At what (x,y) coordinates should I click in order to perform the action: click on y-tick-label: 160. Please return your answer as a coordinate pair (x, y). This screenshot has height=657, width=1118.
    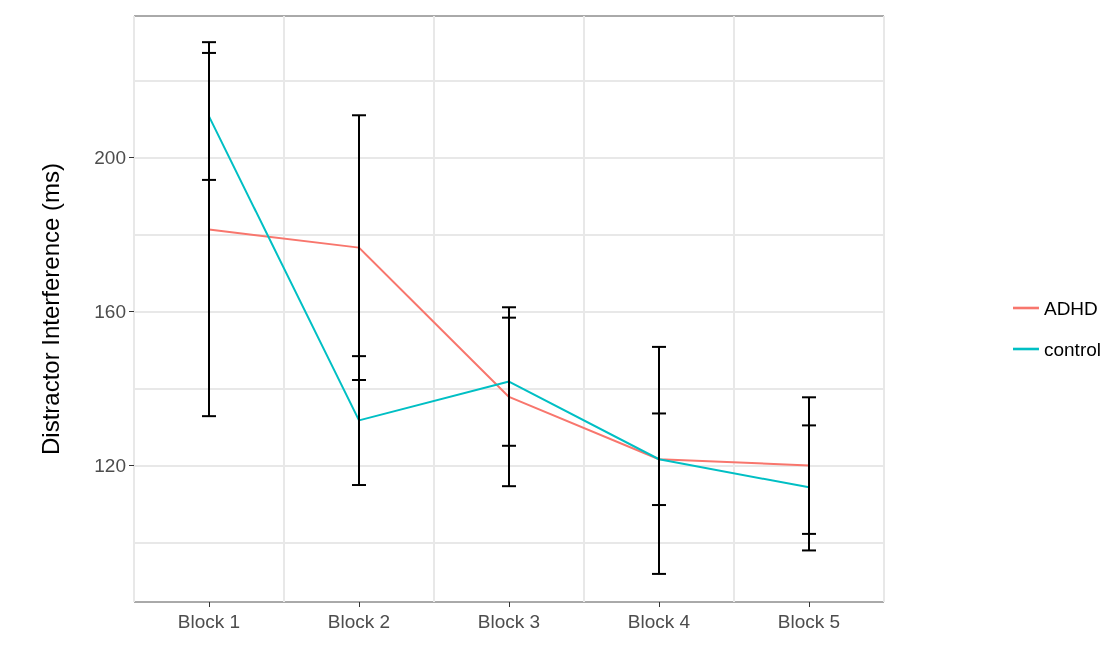
    Looking at the image, I should click on (110, 311).